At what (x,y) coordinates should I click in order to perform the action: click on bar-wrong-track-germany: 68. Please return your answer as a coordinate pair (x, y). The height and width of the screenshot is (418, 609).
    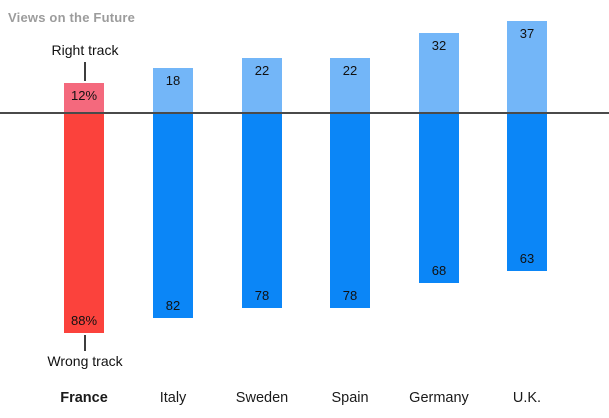
    Looking at the image, I should click on (439, 198).